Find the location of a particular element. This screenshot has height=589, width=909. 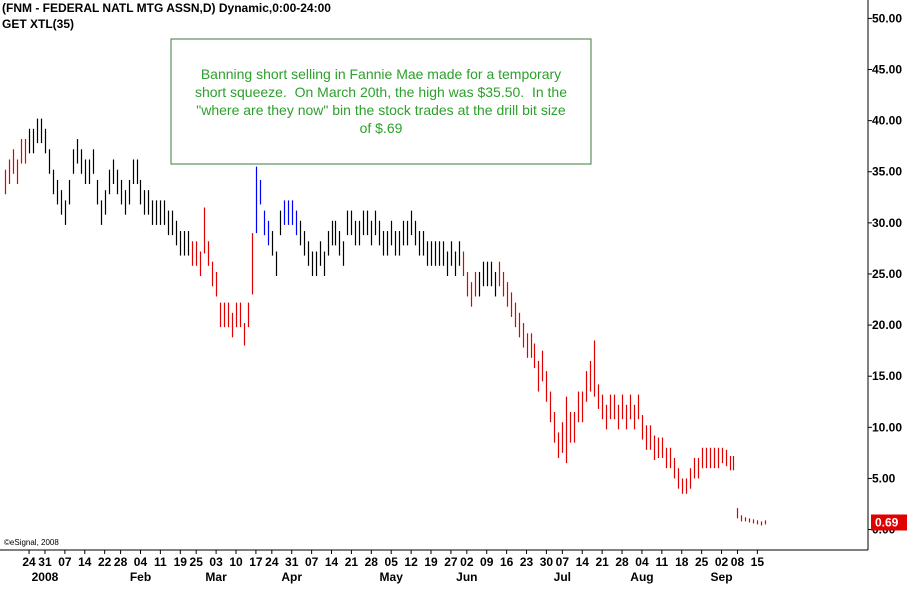

x-tick-label: 16 is located at coordinates (507, 562).